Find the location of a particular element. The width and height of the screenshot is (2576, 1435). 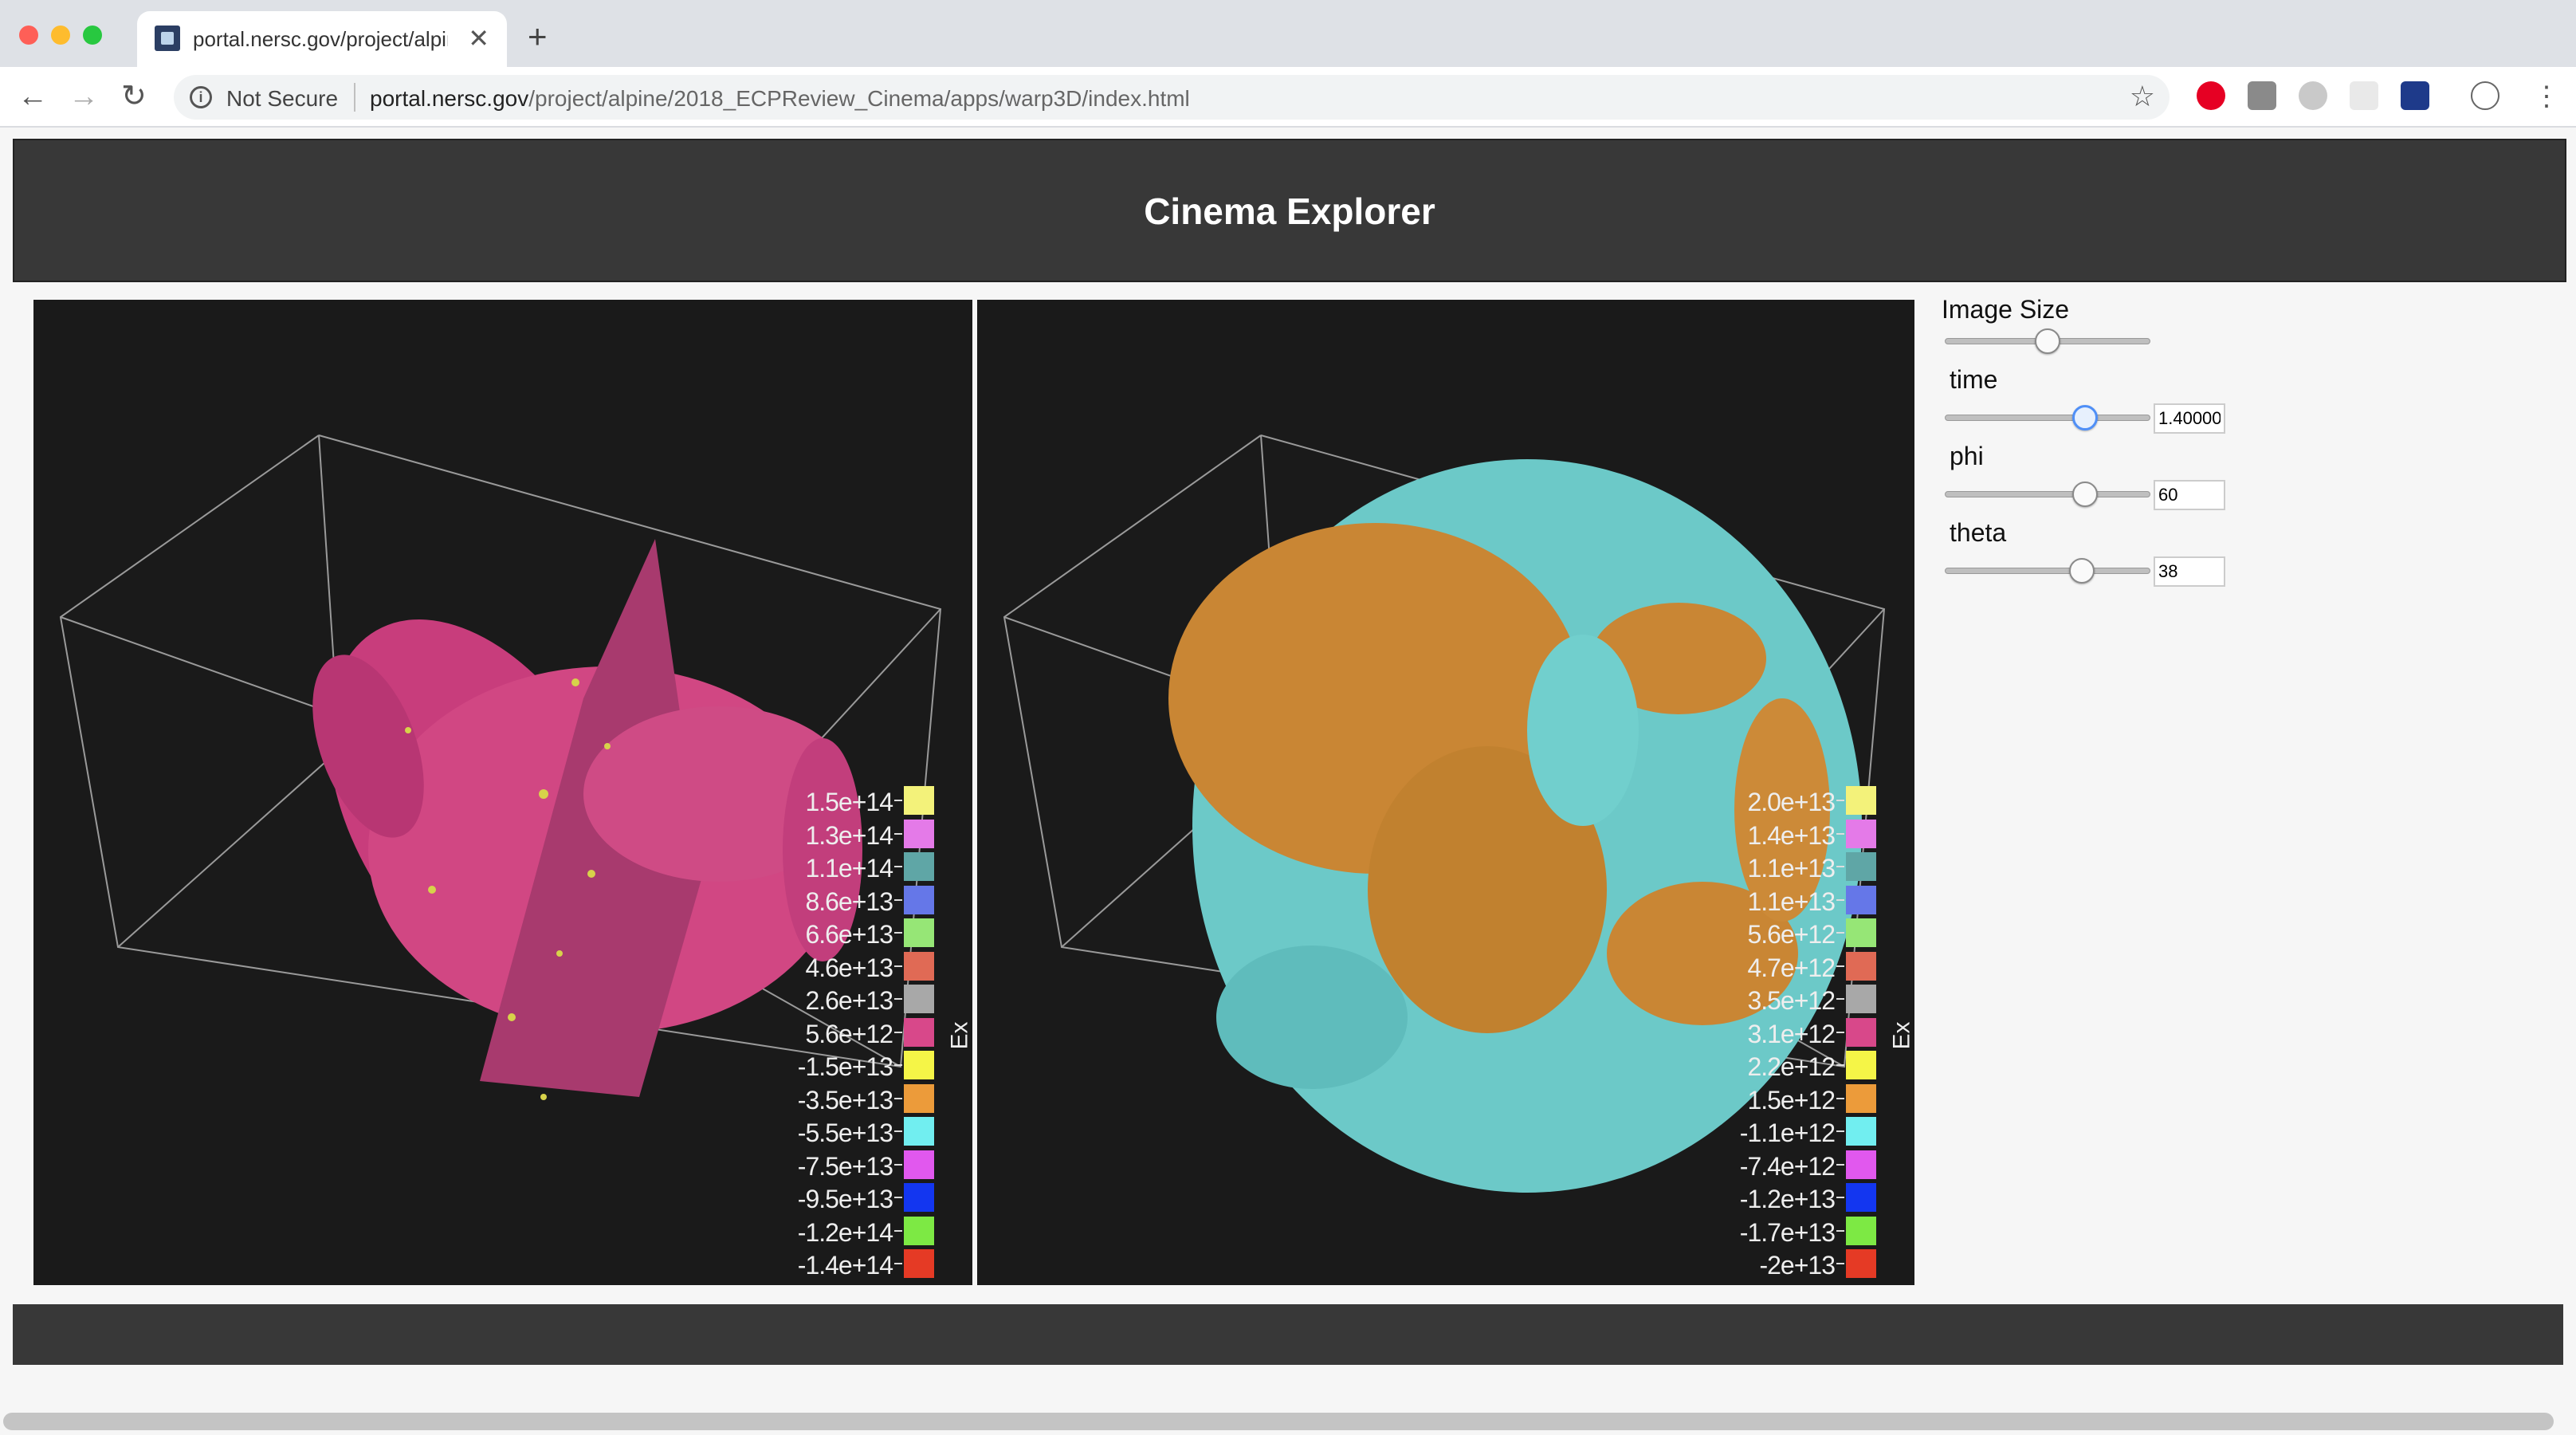

left-legend-label: -7.5e+13 is located at coordinates (845, 1166).